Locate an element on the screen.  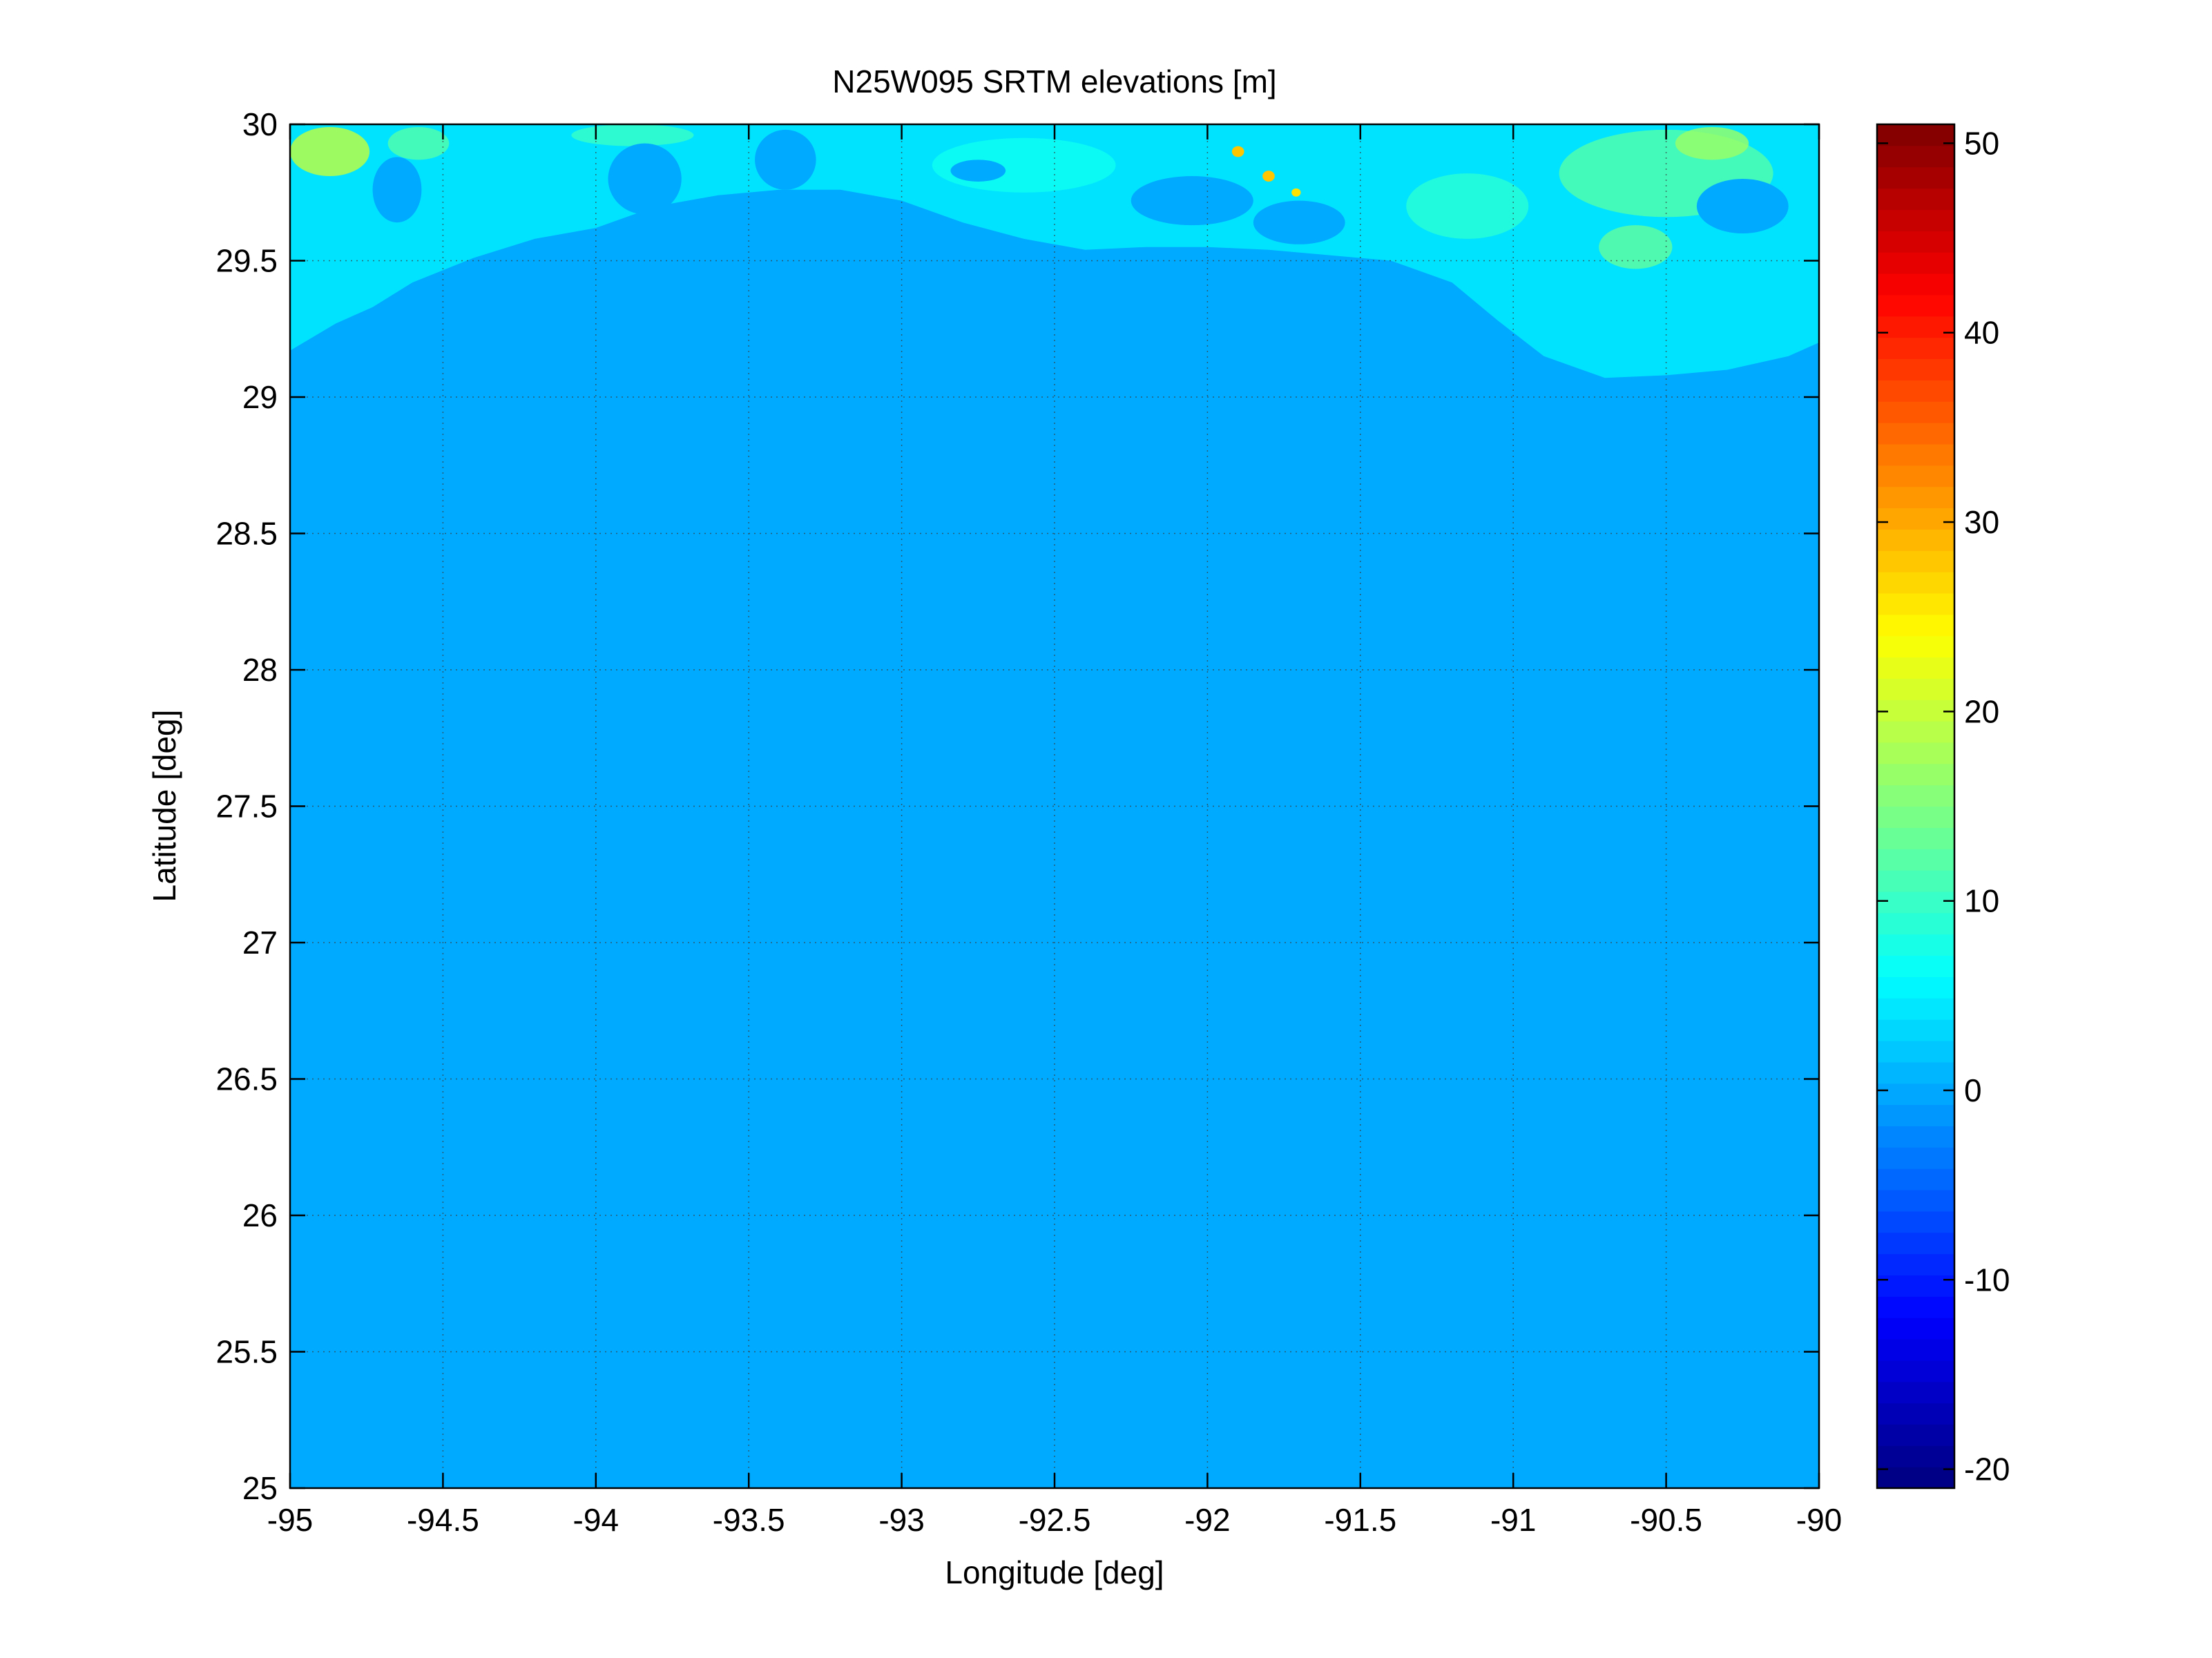
y-tick-label: 27 is located at coordinates (260, 943).